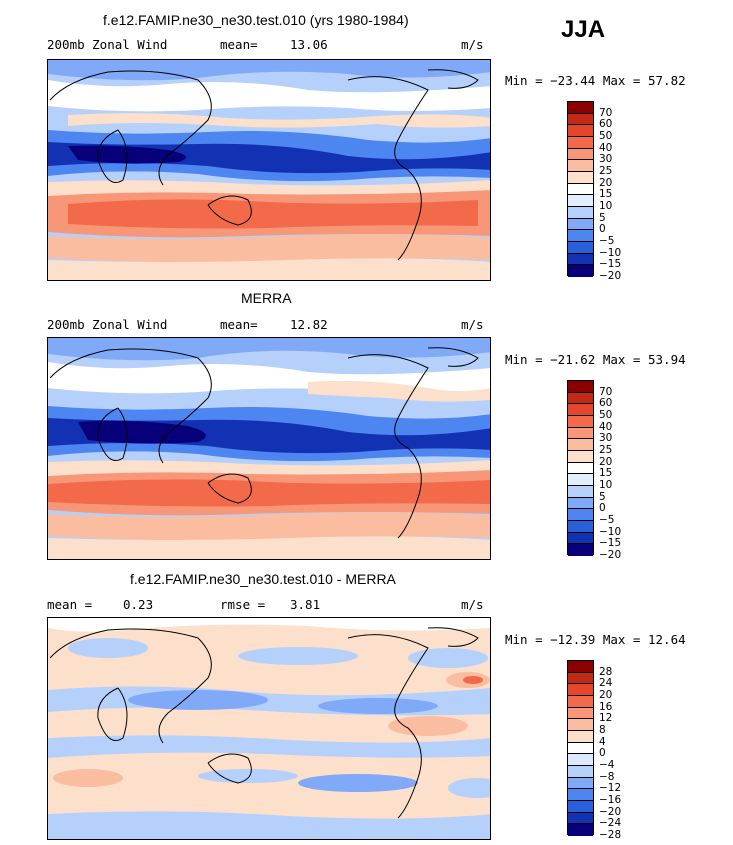 This screenshot has width=733, height=845. Describe the element at coordinates (309, 44) in the screenshot. I see `panel1-mean-value: 13.06` at that location.